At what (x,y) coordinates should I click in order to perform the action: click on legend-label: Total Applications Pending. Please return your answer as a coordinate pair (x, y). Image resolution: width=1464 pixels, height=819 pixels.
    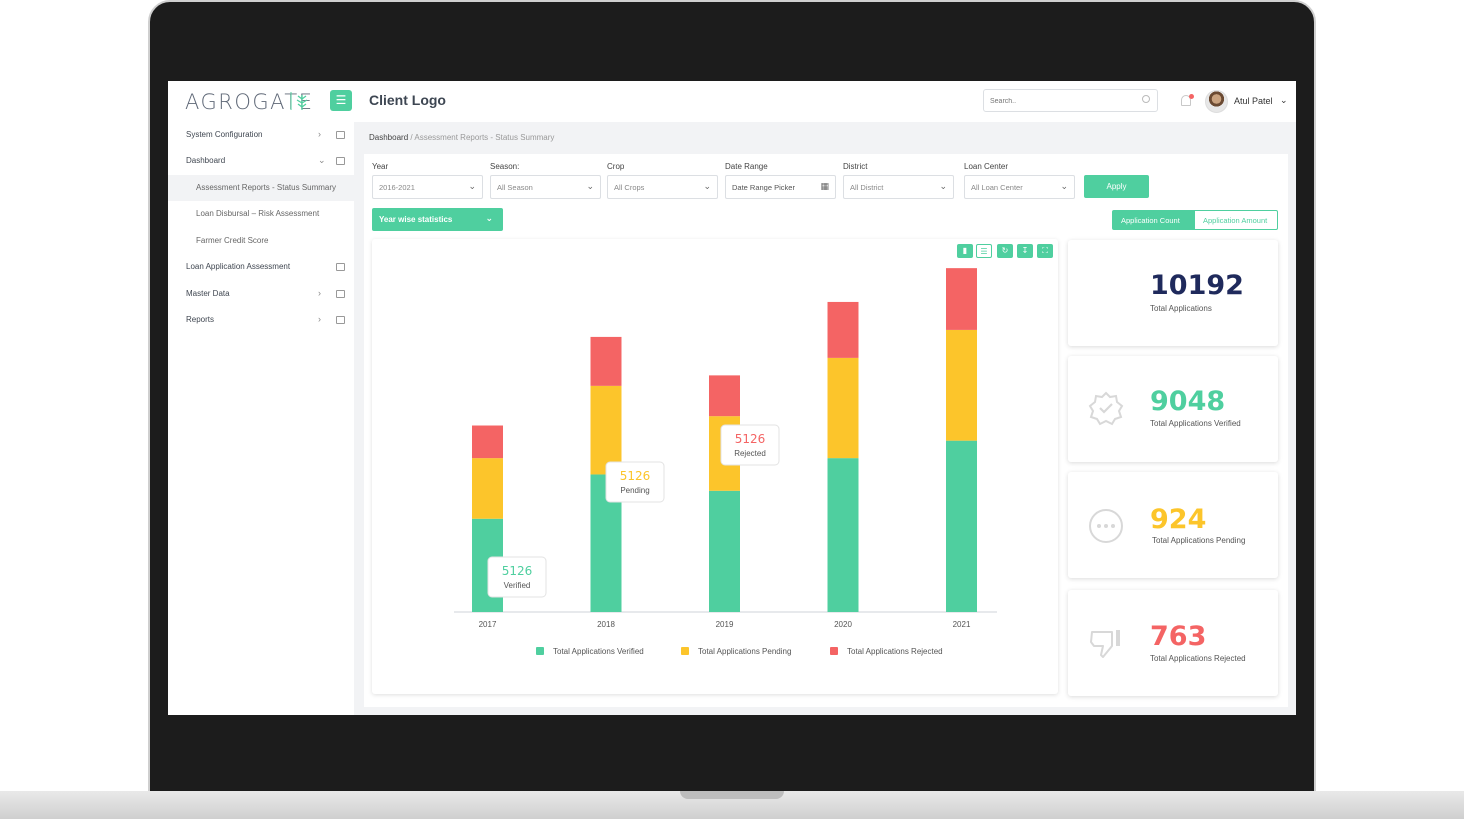
    Looking at the image, I should click on (744, 651).